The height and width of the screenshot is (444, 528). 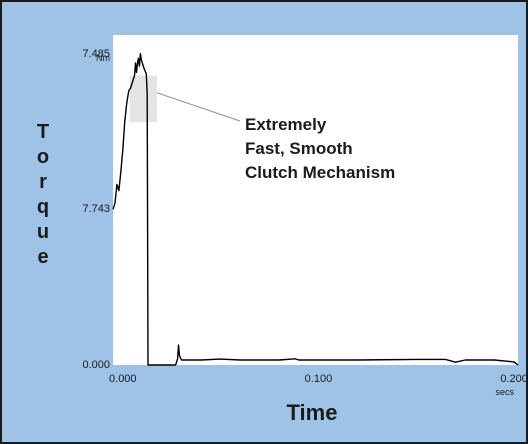 I want to click on y-axis-title: T o r q u e, so click(x=43, y=194).